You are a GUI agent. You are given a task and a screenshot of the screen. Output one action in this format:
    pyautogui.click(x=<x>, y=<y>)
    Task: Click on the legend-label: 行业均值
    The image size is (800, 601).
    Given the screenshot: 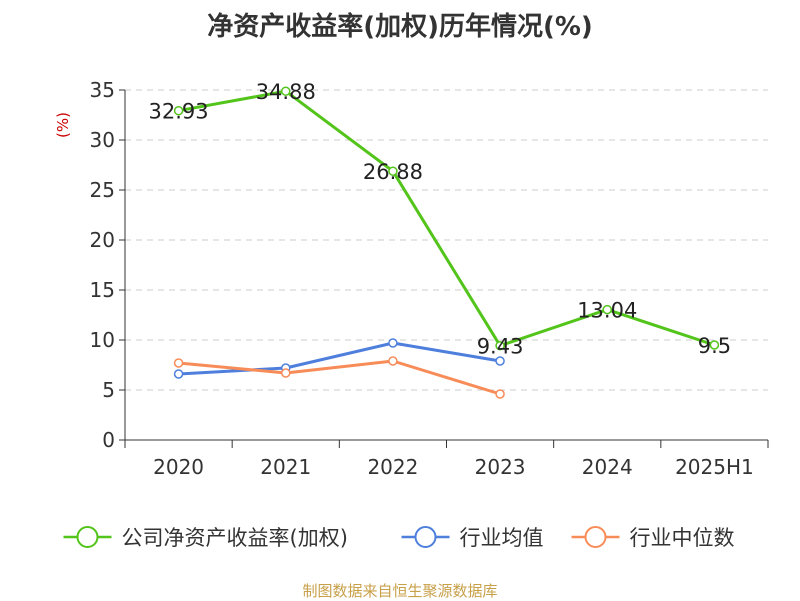 What is the action you would take?
    pyautogui.click(x=502, y=538)
    